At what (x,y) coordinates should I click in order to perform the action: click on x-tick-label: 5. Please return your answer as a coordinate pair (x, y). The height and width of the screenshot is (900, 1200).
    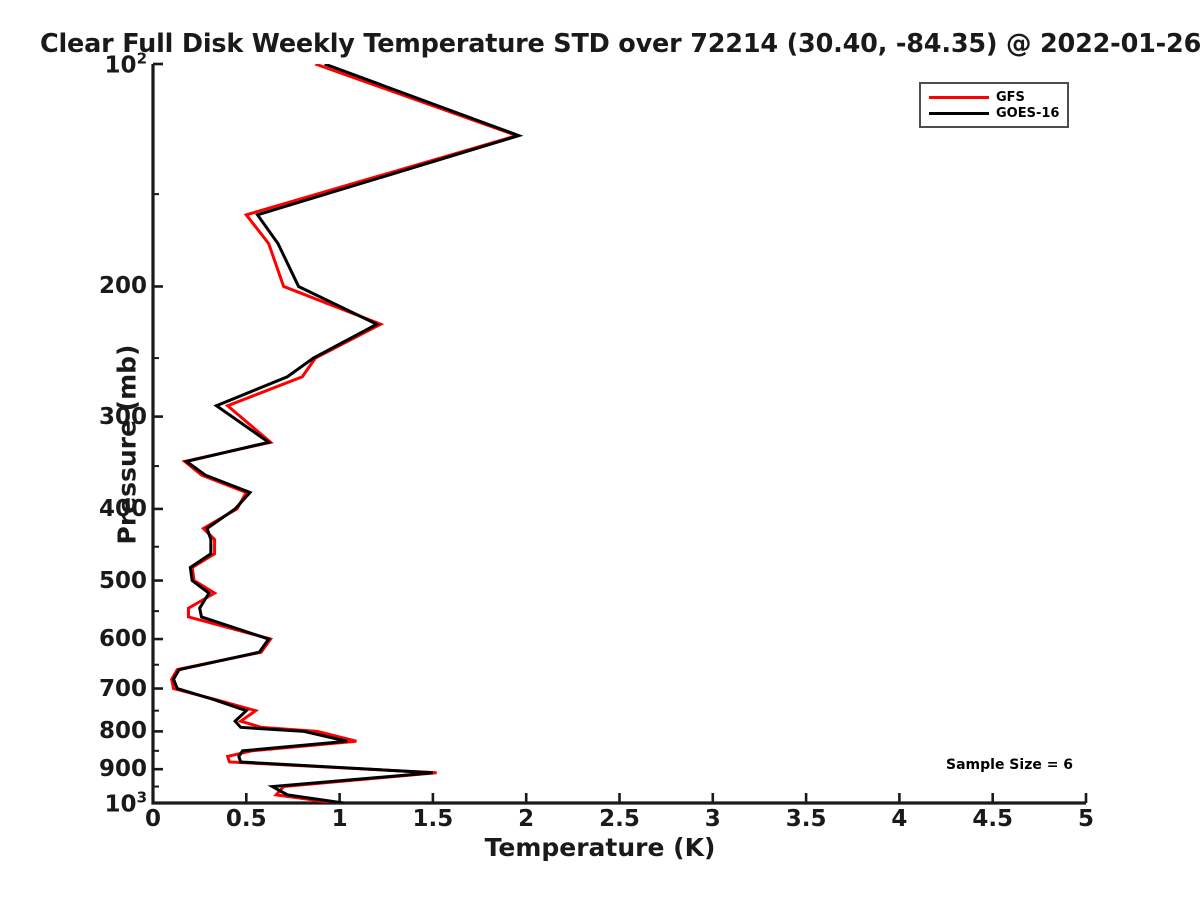
    Looking at the image, I should click on (1086, 819).